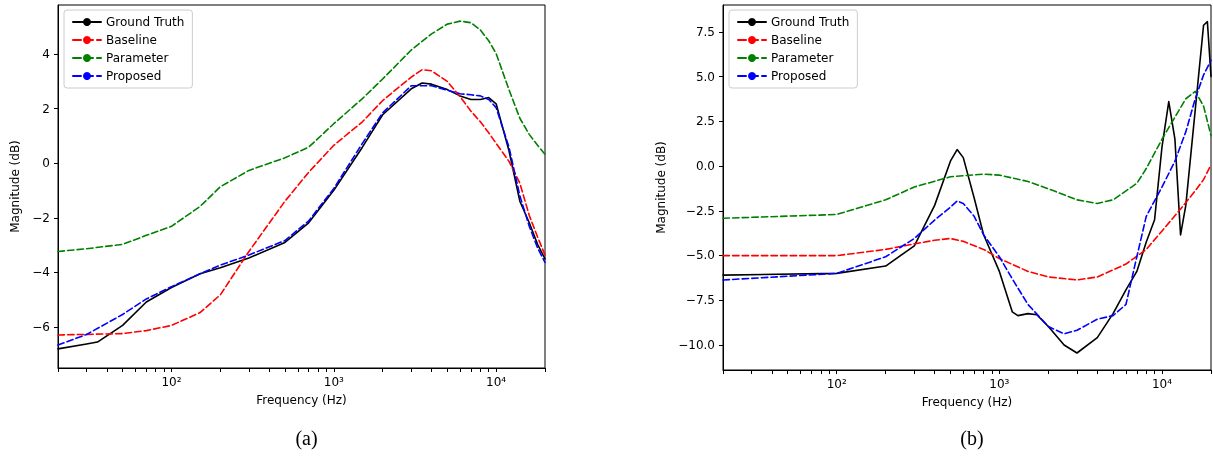 The width and height of the screenshot is (1213, 457). Describe the element at coordinates (705, 166) in the screenshot. I see `y-tick-label: 0.0` at that location.